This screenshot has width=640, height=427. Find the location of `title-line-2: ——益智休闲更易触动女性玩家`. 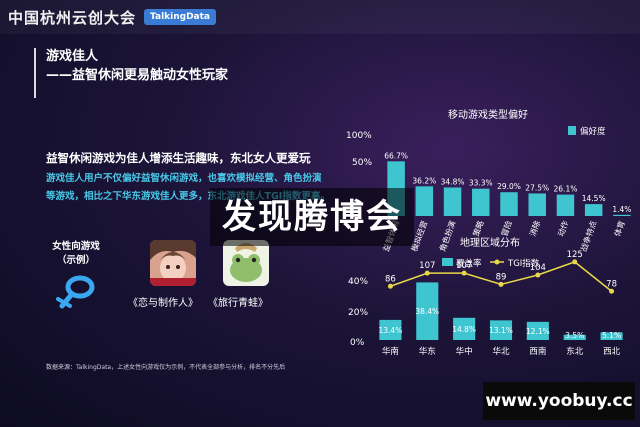

title-line-2: ——益智休闲更易触动女性玩家 is located at coordinates (137, 75).